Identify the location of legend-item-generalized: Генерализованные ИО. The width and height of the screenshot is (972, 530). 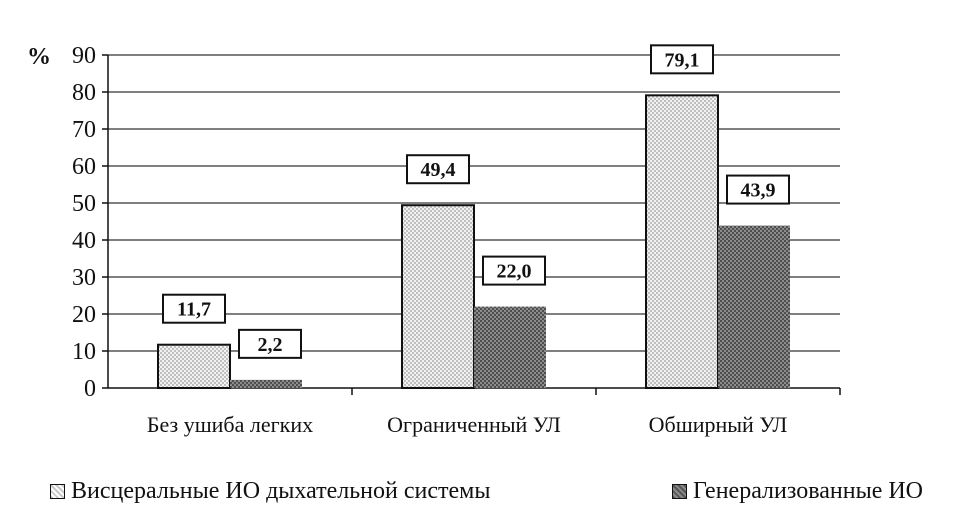
(797, 491).